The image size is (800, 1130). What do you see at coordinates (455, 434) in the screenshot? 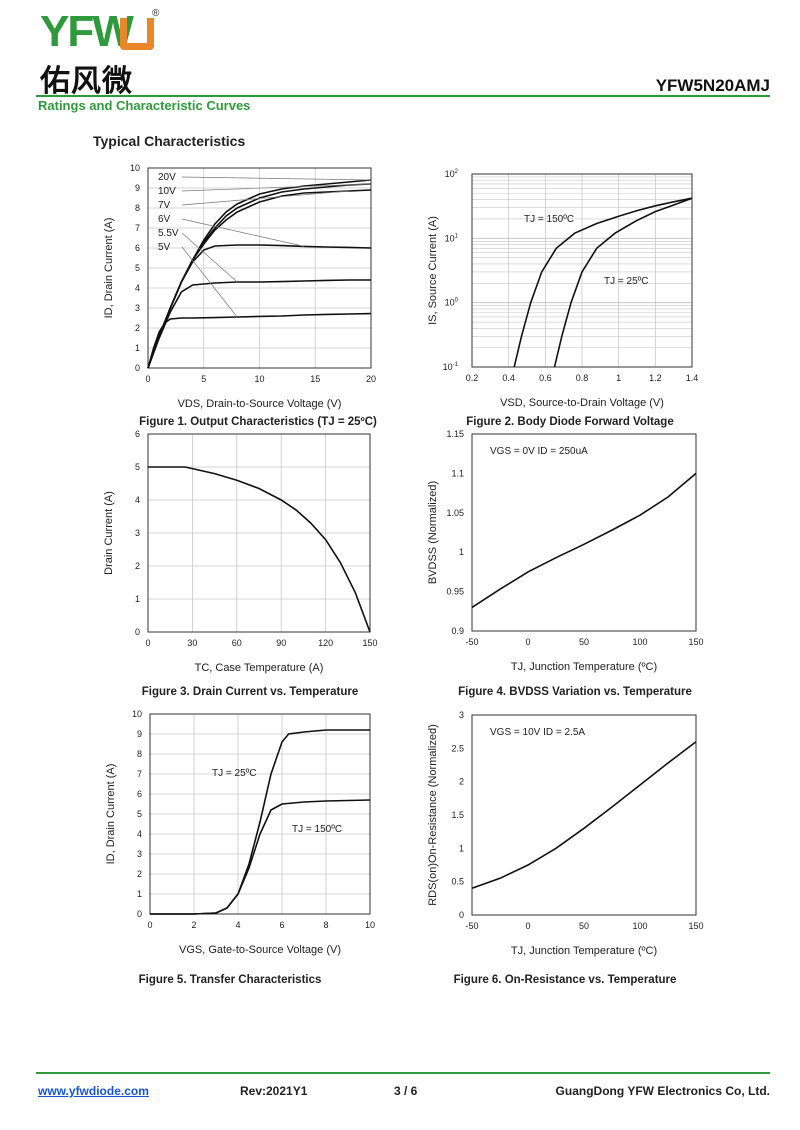
I see `y-tick-label: 1.15` at bounding box center [455, 434].